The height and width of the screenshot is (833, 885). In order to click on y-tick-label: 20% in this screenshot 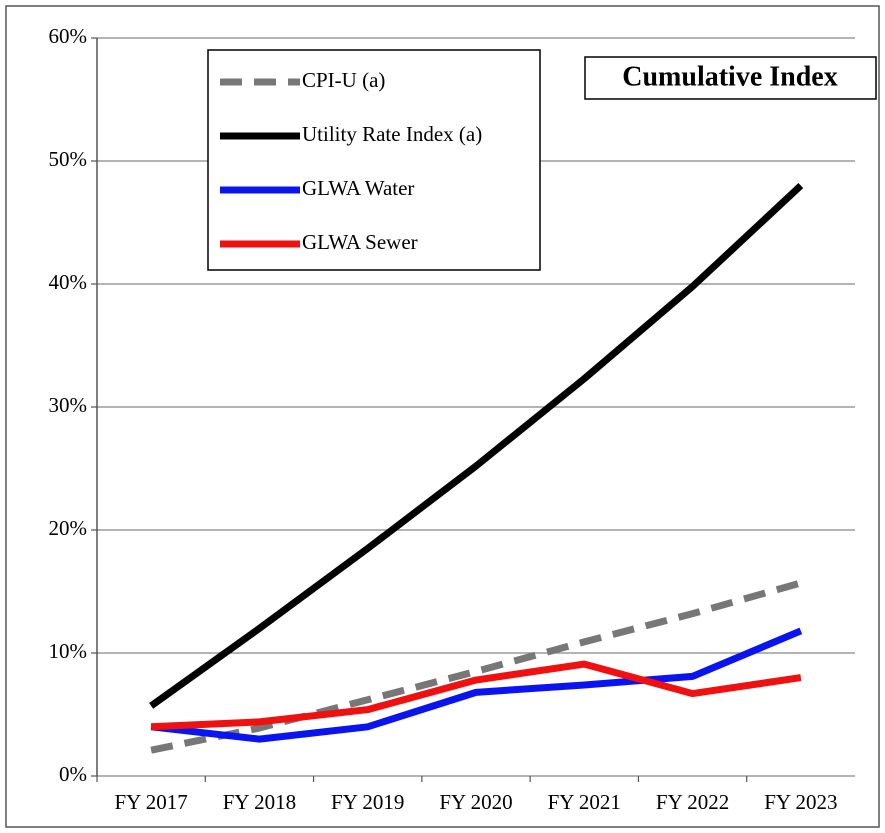, I will do `click(68, 528)`.